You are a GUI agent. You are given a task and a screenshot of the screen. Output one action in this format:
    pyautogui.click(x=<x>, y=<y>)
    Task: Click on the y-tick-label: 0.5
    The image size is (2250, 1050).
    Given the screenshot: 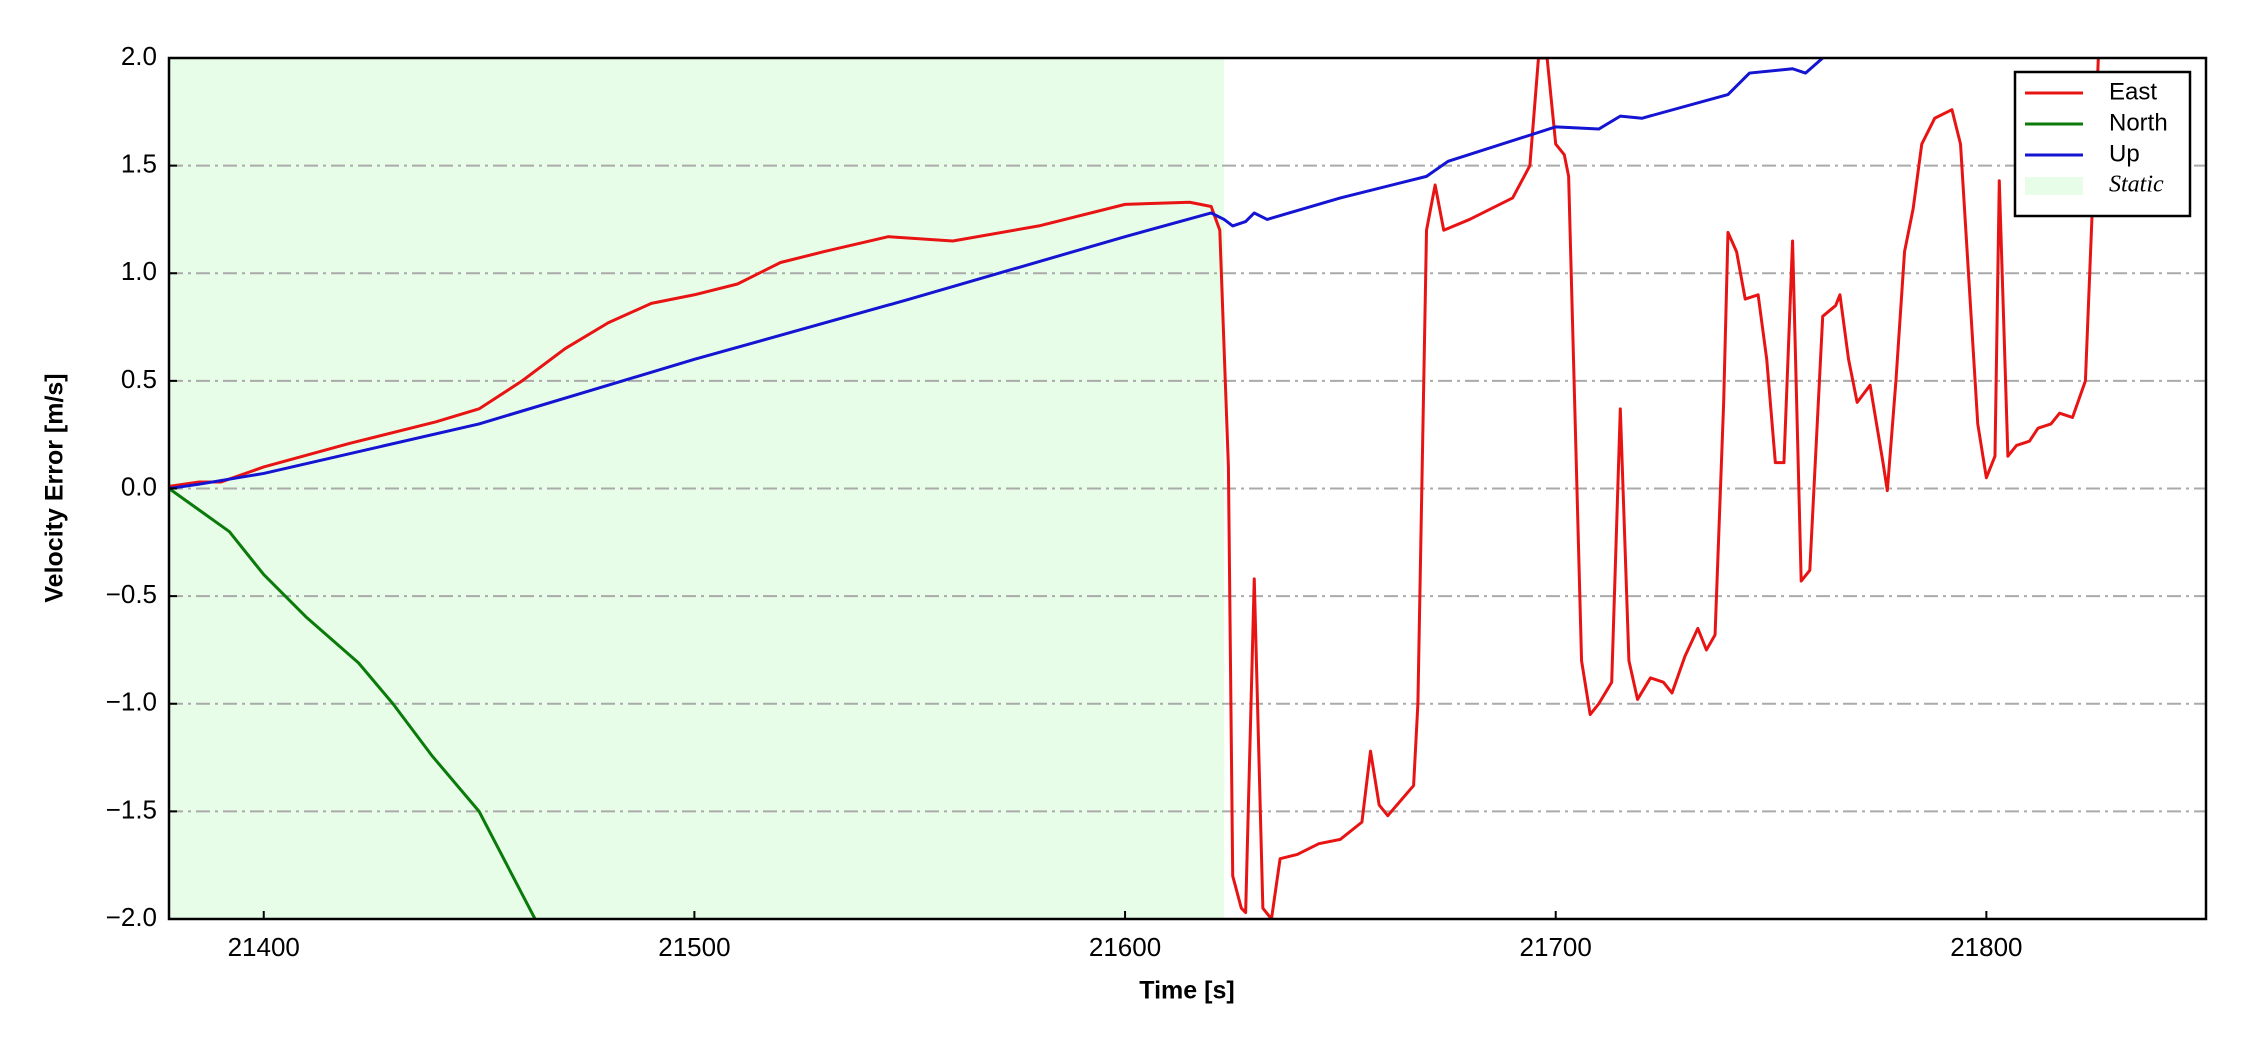 What is the action you would take?
    pyautogui.click(x=139, y=379)
    